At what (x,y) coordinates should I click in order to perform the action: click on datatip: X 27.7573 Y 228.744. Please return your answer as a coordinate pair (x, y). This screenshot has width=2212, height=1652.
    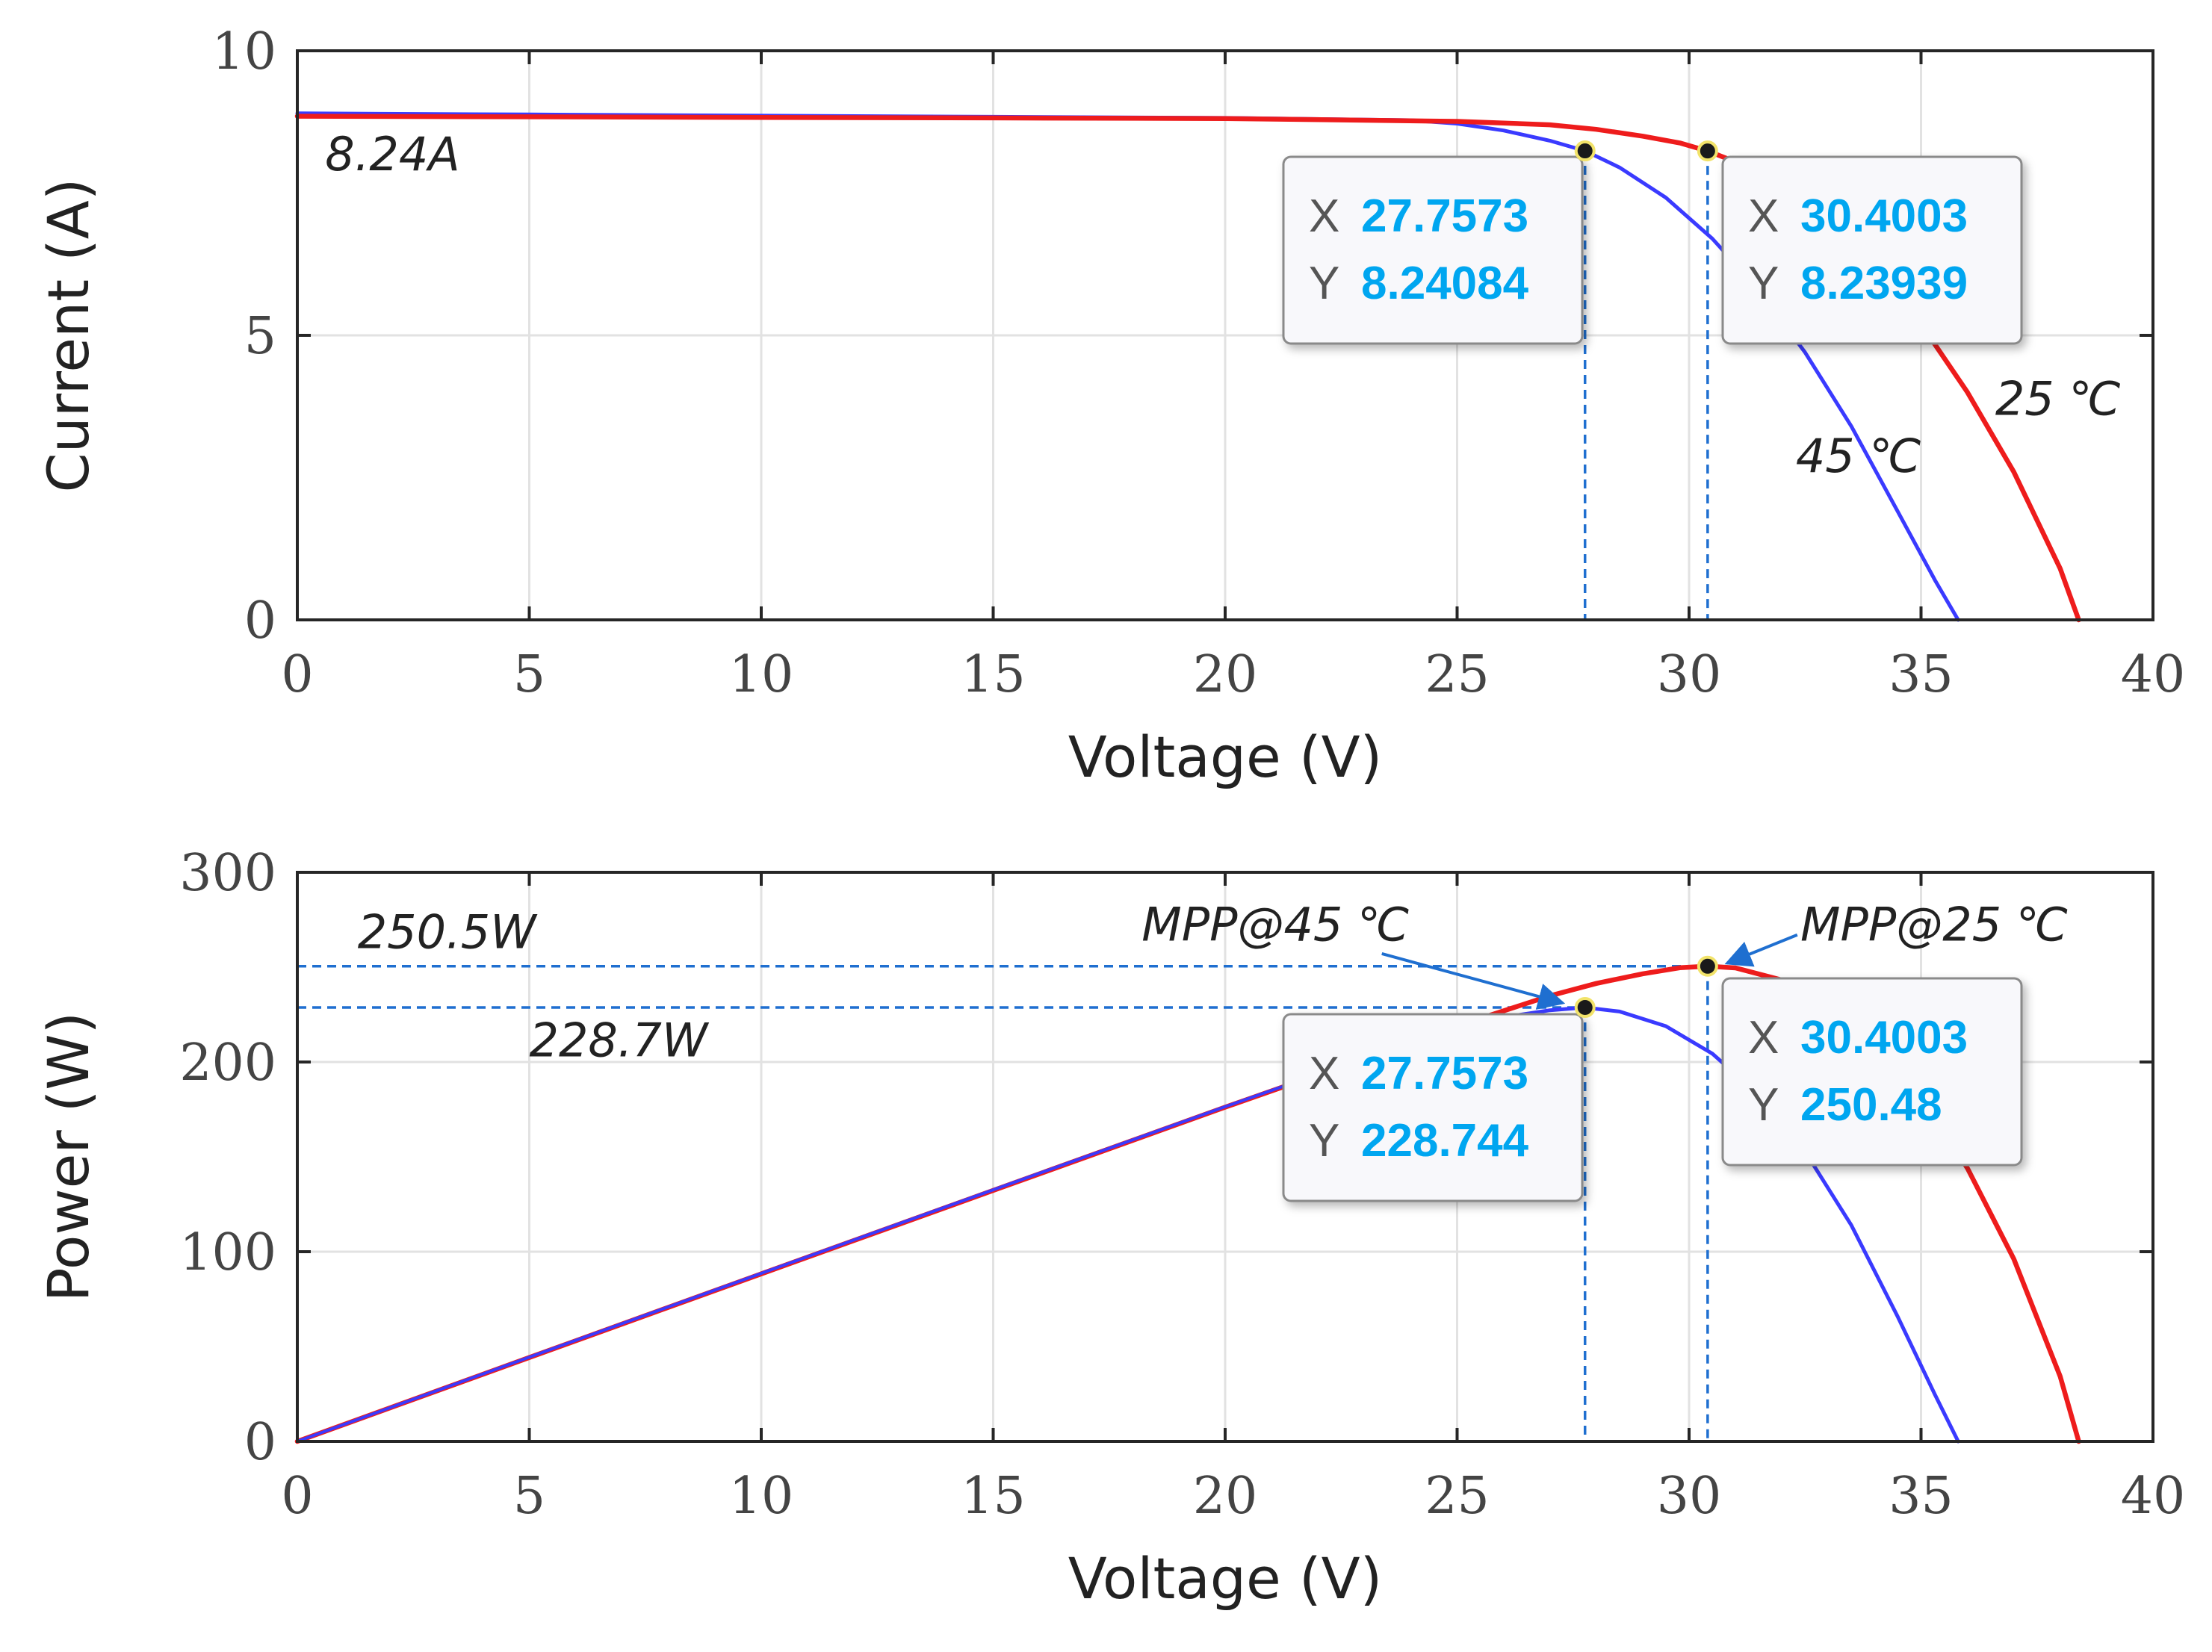
    Looking at the image, I should click on (1433, 1107).